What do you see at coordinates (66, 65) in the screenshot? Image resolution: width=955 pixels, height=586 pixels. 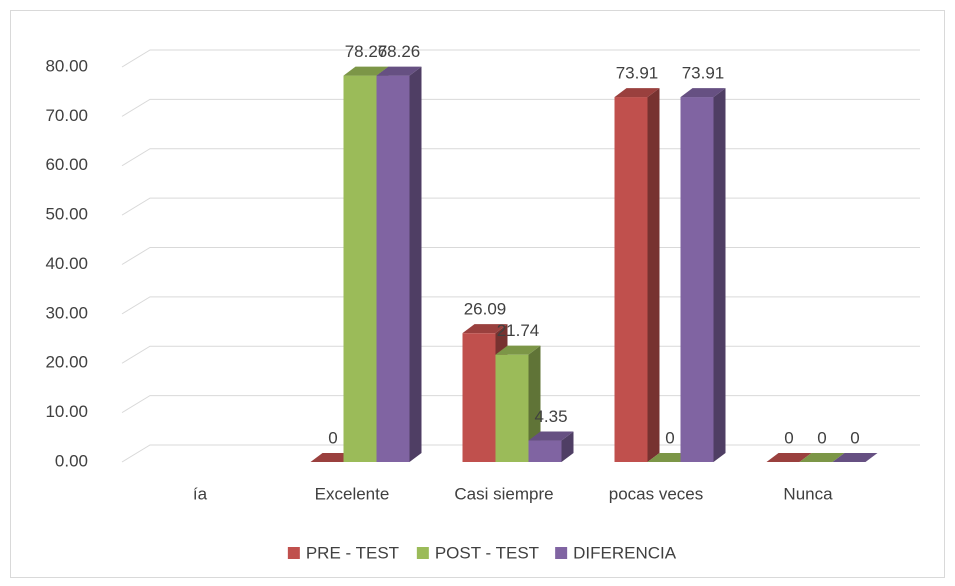 I see `y-tick-label: 80.00` at bounding box center [66, 65].